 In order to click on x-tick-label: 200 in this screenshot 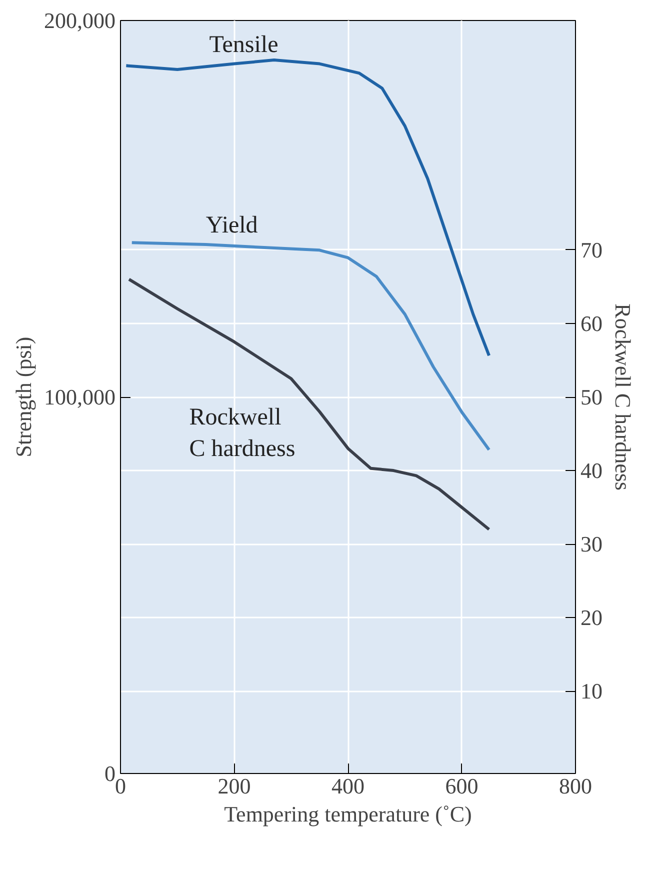, I will do `click(234, 786)`.